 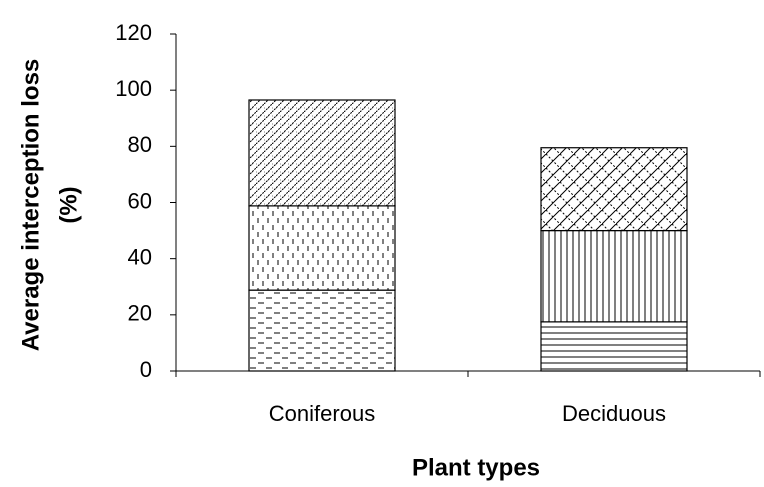 What do you see at coordinates (140, 313) in the screenshot?
I see `y-tick-label: 20` at bounding box center [140, 313].